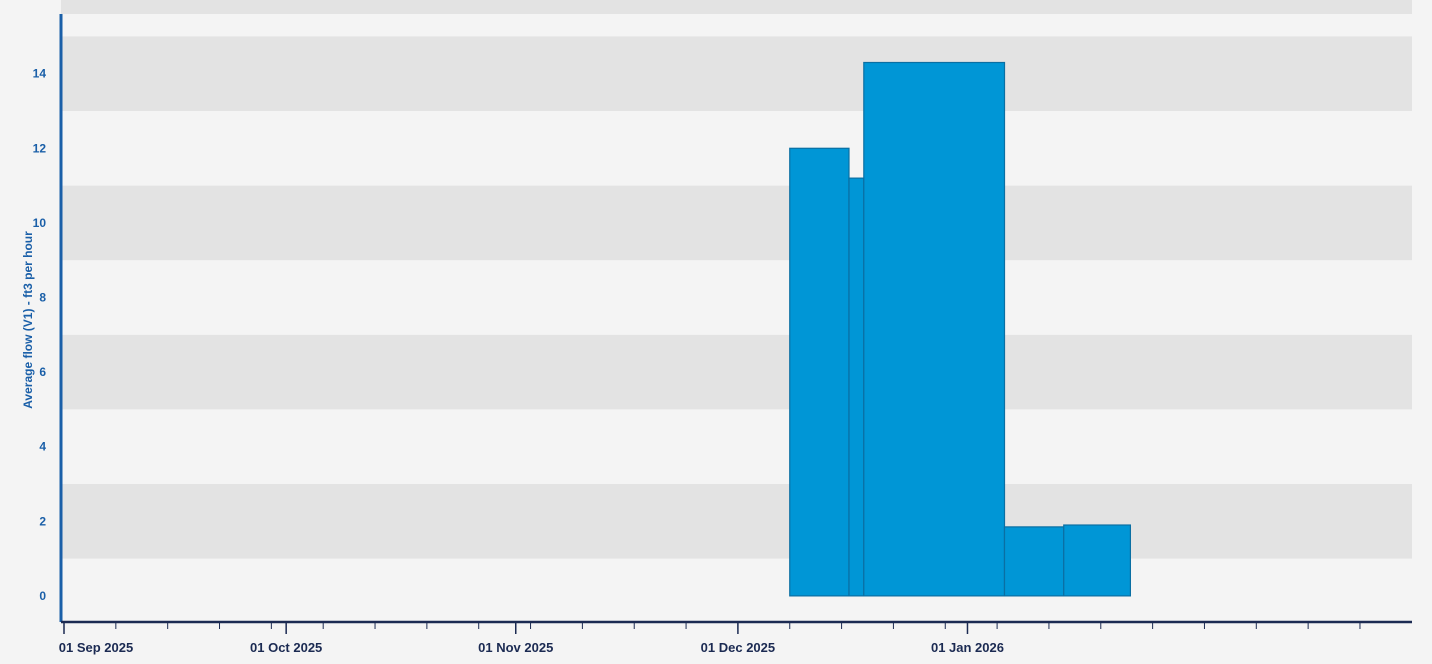 Image resolution: width=1432 pixels, height=664 pixels. Describe the element at coordinates (42, 521) in the screenshot. I see `y-tick-label: 2` at that location.